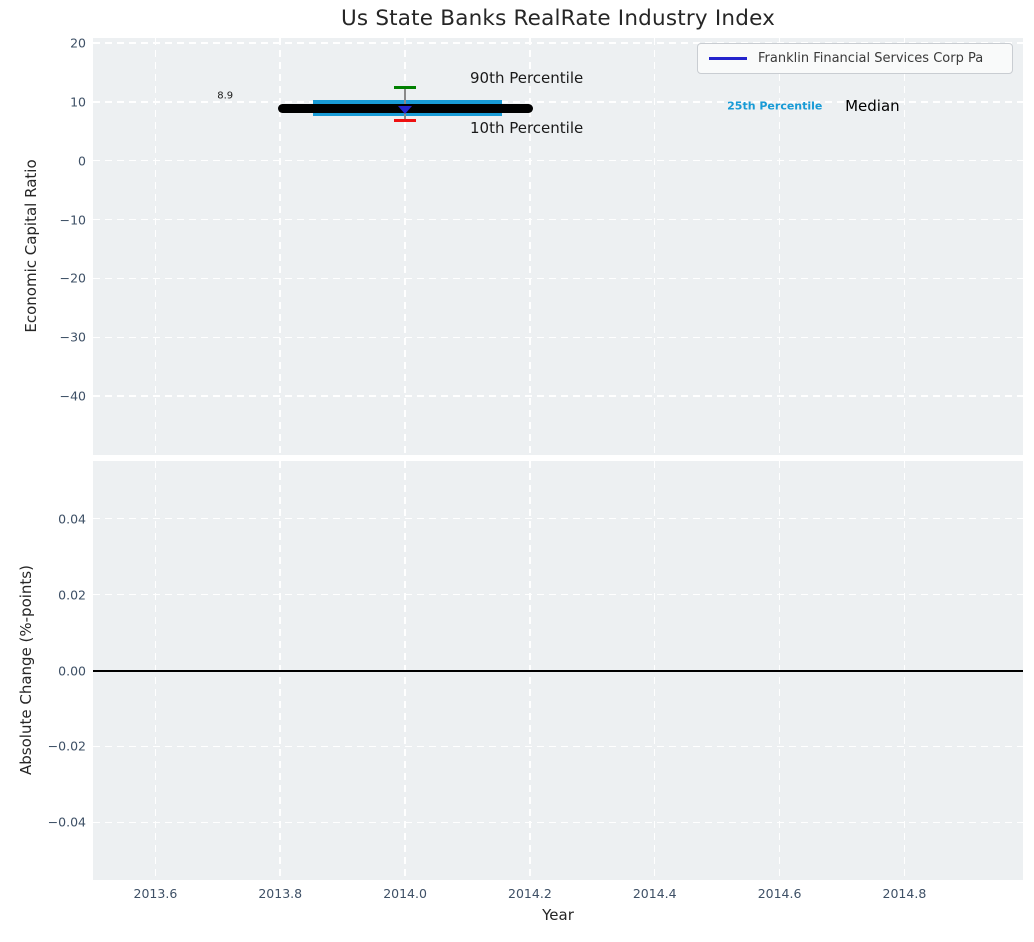 The height and width of the screenshot is (942, 1034). I want to click on percentile-range-errorbar-bottom-cap, so click(405, 120).